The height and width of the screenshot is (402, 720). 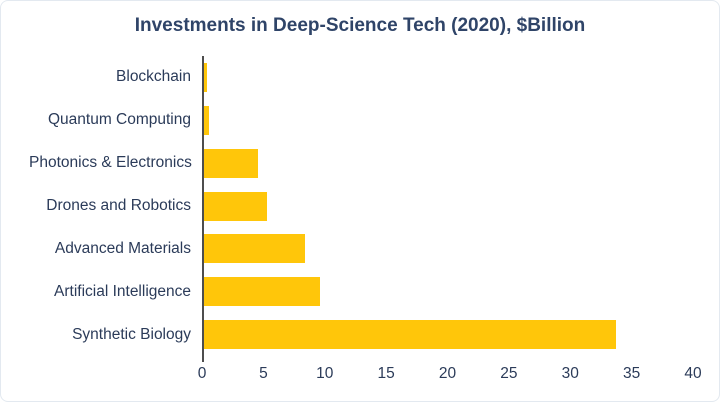 I want to click on bar-row: Artificial Intelligence, so click(x=361, y=291).